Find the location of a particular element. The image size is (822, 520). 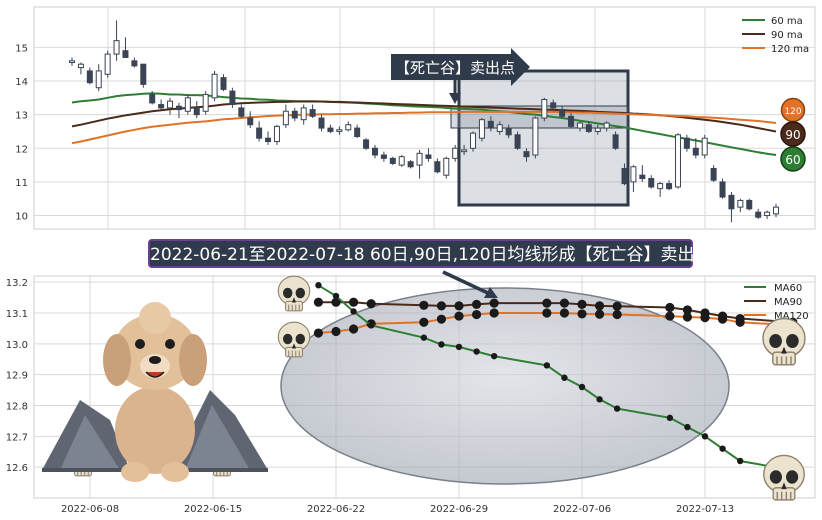

bottom-y-tick-label: 12.6 is located at coordinates (17, 468).